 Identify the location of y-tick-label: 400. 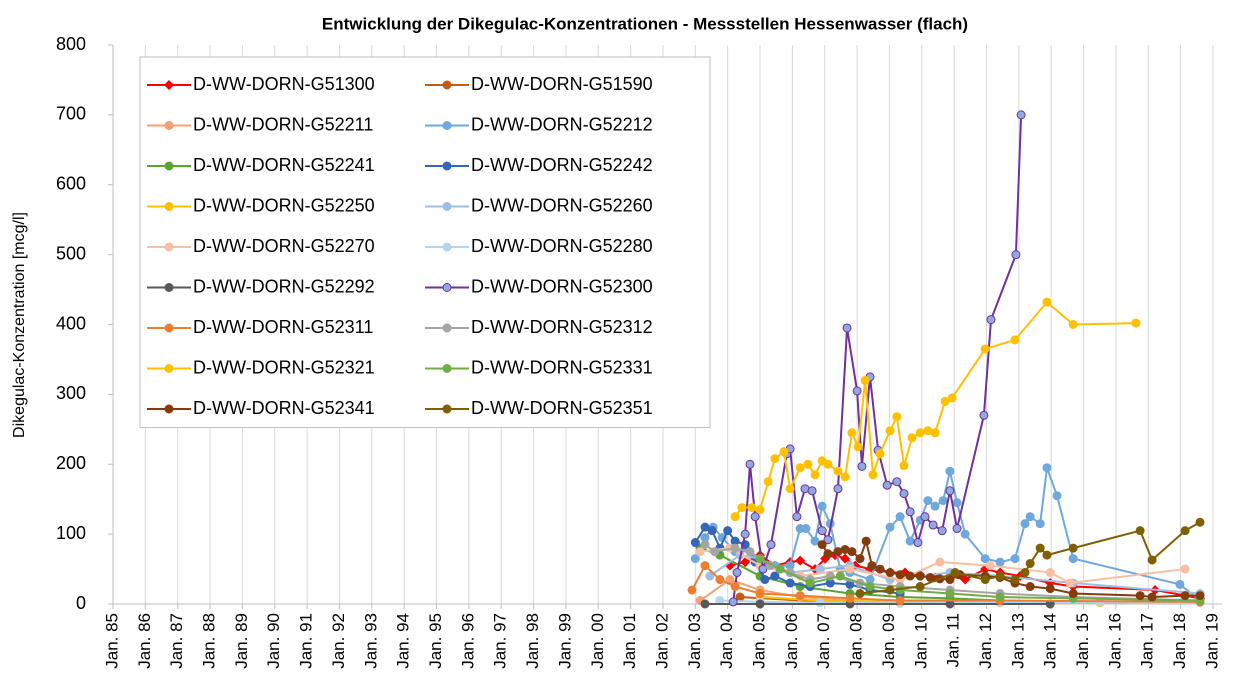
(71, 323).